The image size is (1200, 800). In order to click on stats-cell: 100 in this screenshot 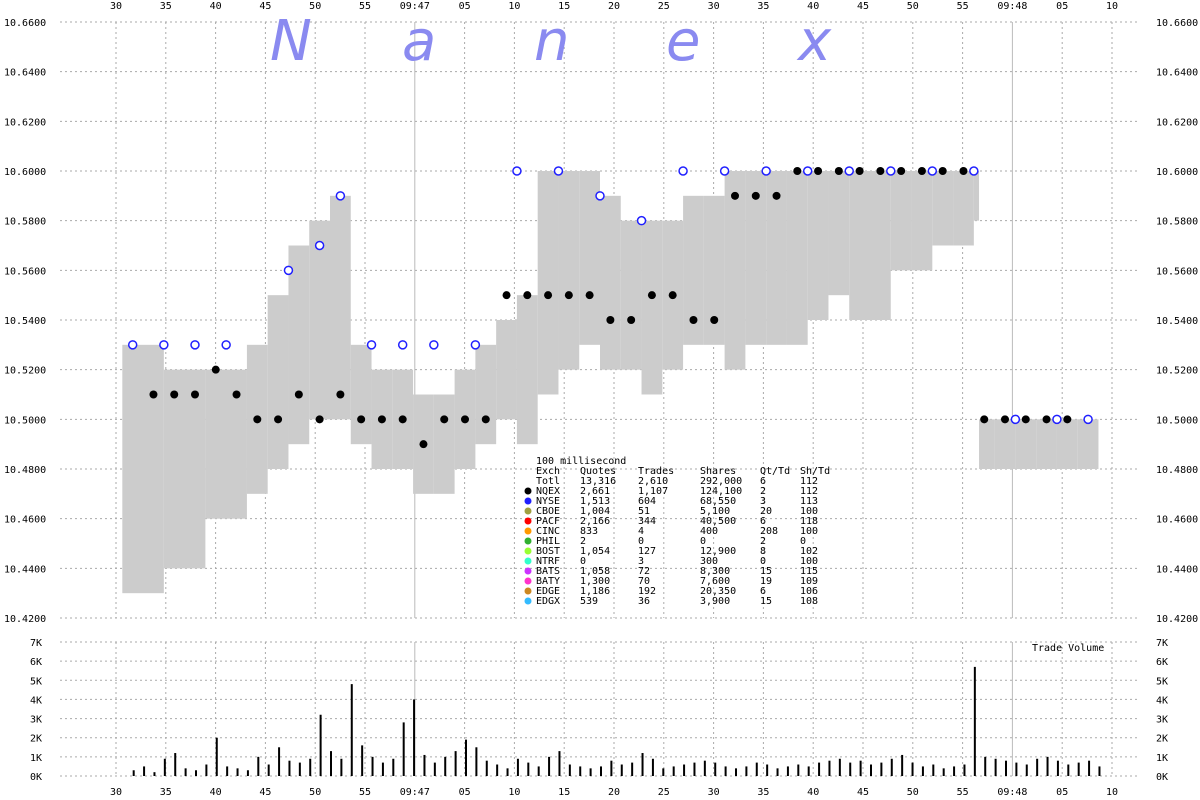, I will do `click(809, 531)`.